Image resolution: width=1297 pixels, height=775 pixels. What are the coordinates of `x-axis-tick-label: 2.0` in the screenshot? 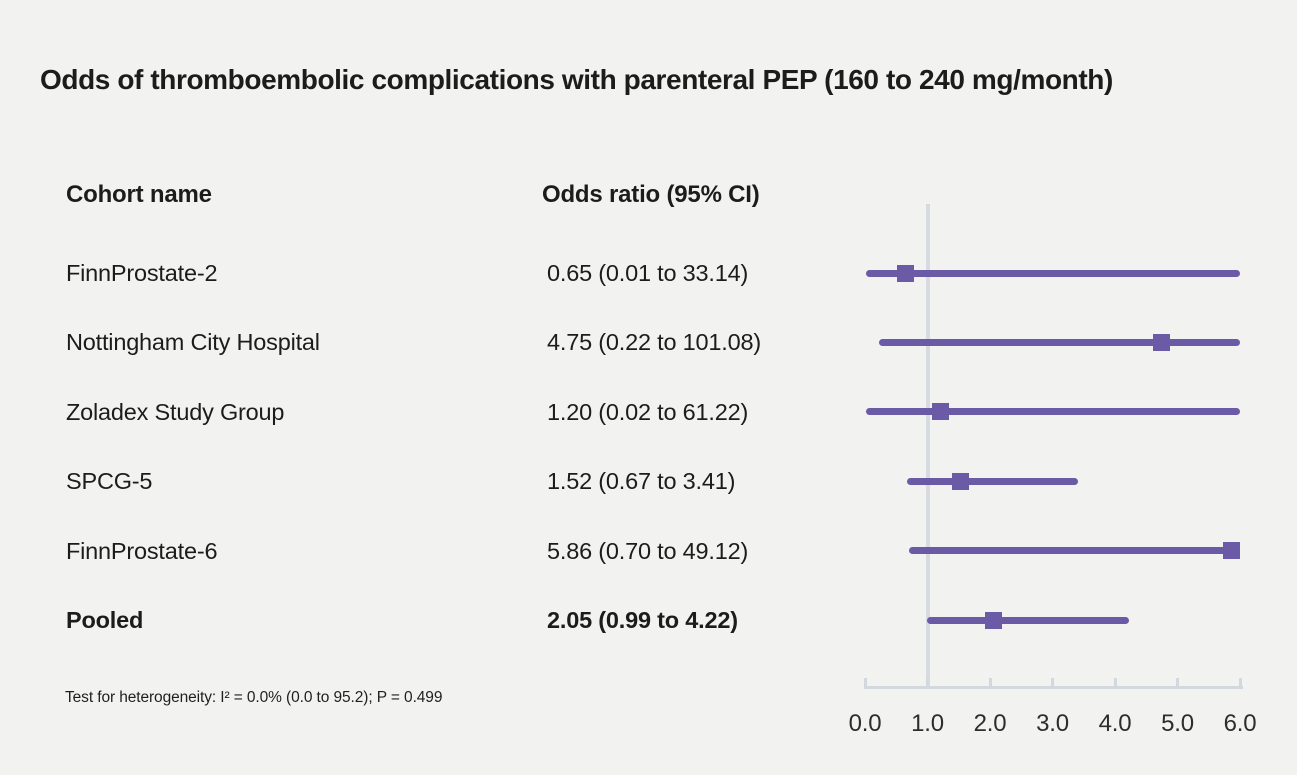 It's located at (990, 723).